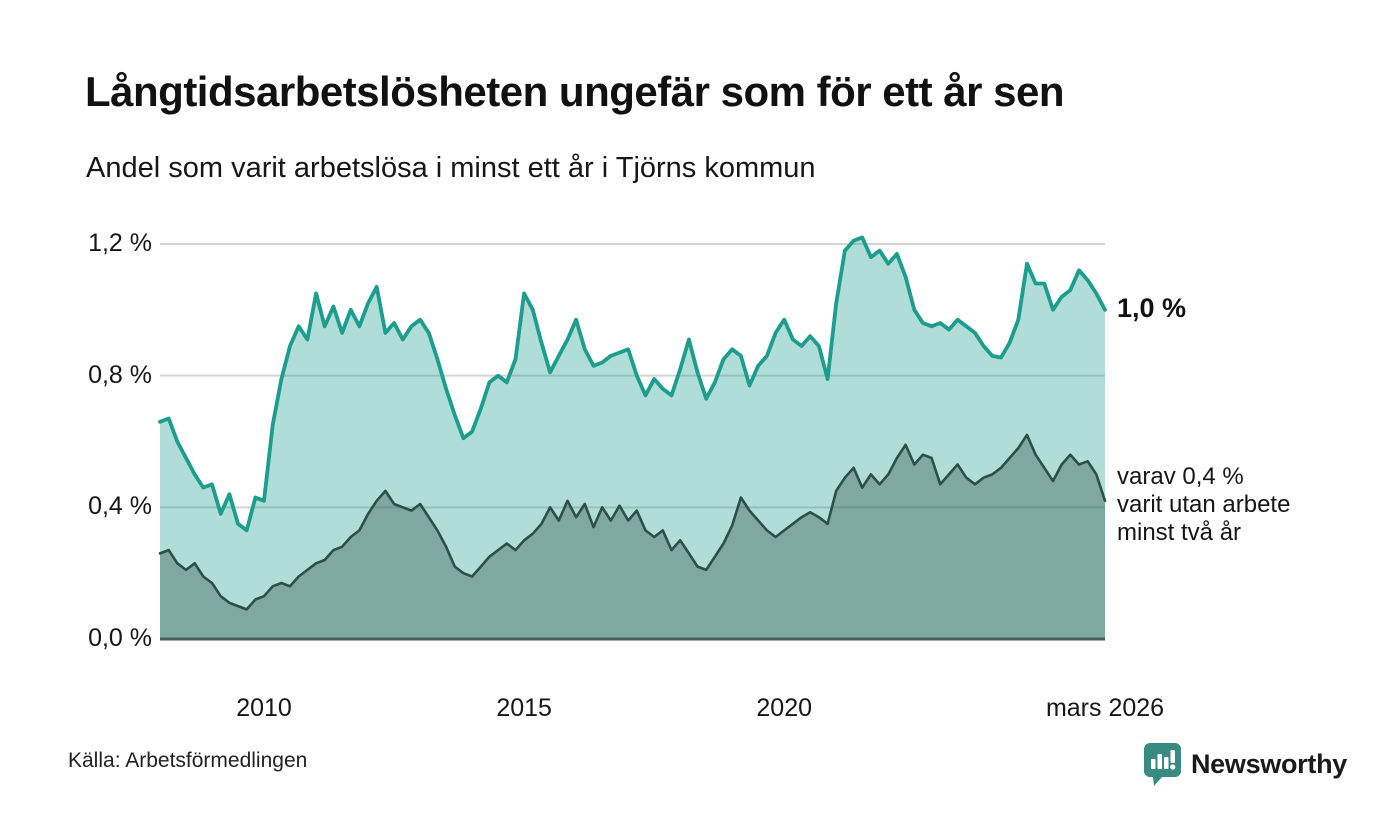 The width and height of the screenshot is (1400, 840). What do you see at coordinates (1179, 532) in the screenshot?
I see `end-label-line: minst två år` at bounding box center [1179, 532].